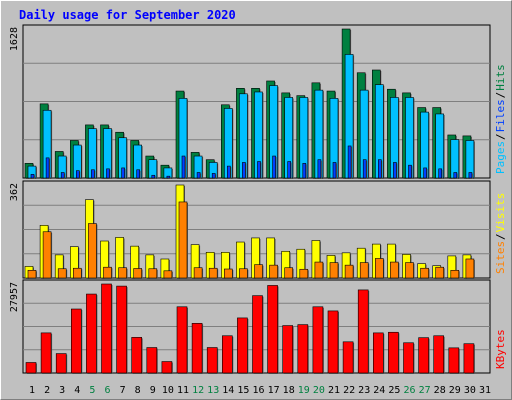  What do you see at coordinates (349, 390) in the screenshot?
I see `x-tick-label: 22` at bounding box center [349, 390].